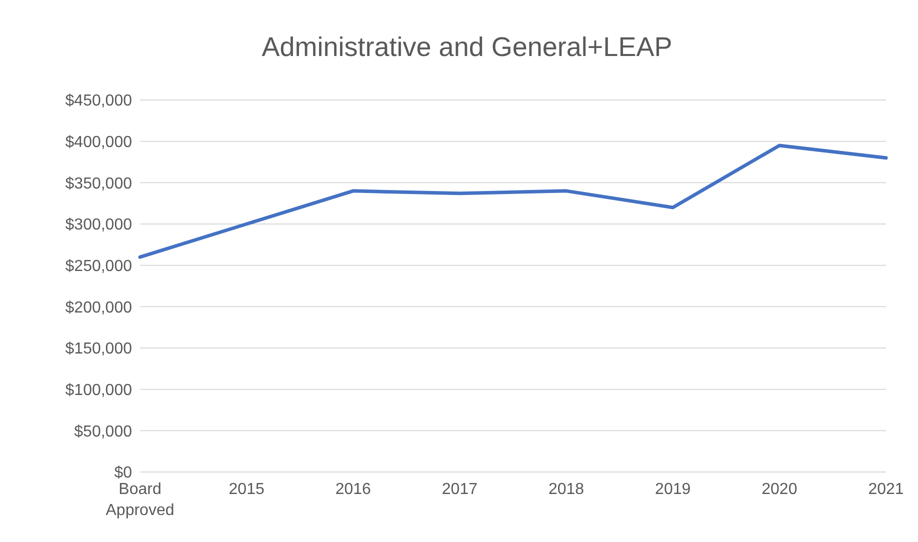  What do you see at coordinates (460, 489) in the screenshot?
I see `x-tick-label: 2017` at bounding box center [460, 489].